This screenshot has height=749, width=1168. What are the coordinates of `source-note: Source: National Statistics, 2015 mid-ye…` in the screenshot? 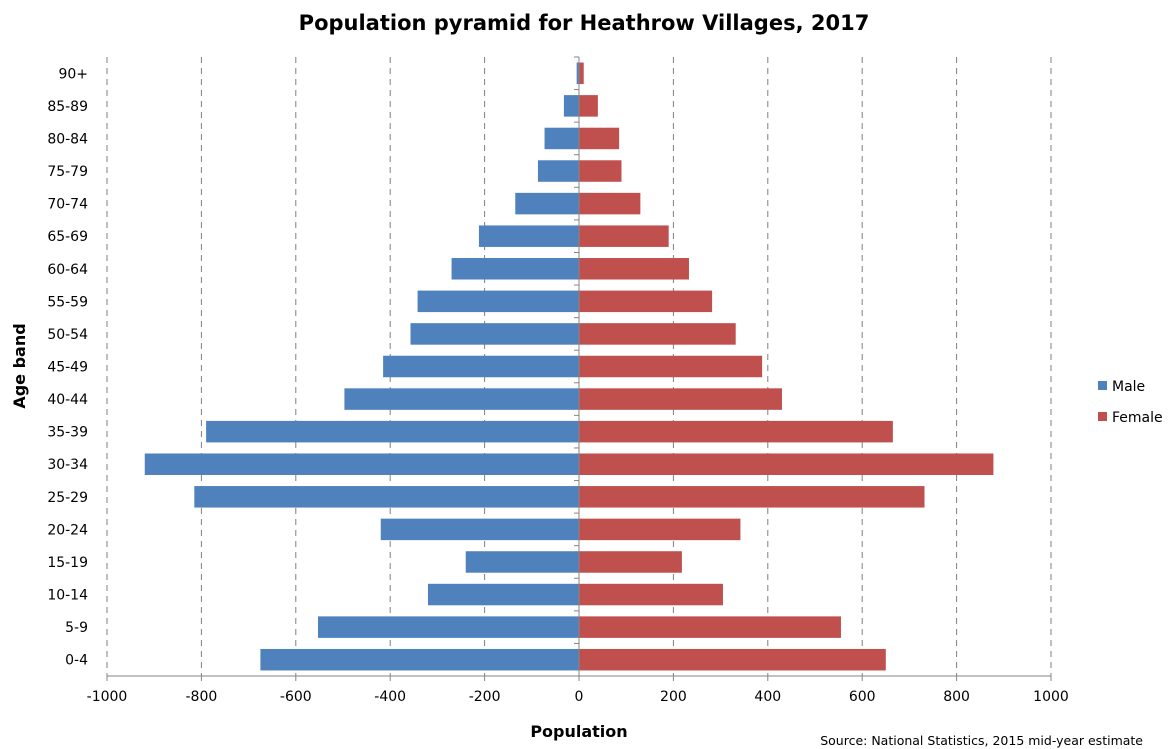 It's located at (981, 740).